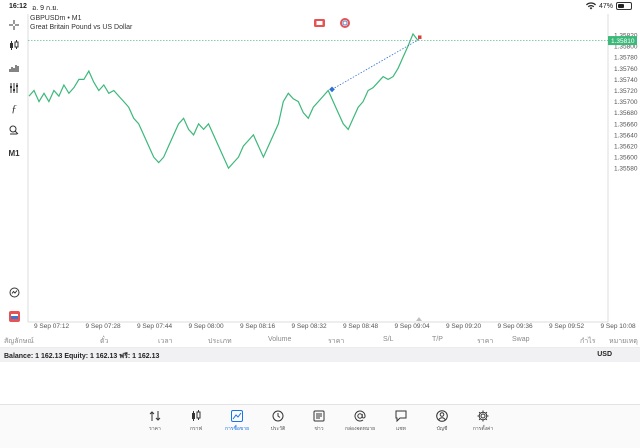 This screenshot has width=640, height=448. What do you see at coordinates (154, 326) in the screenshot?
I see `time-axis-tick: 9 Sep 07:44` at bounding box center [154, 326].